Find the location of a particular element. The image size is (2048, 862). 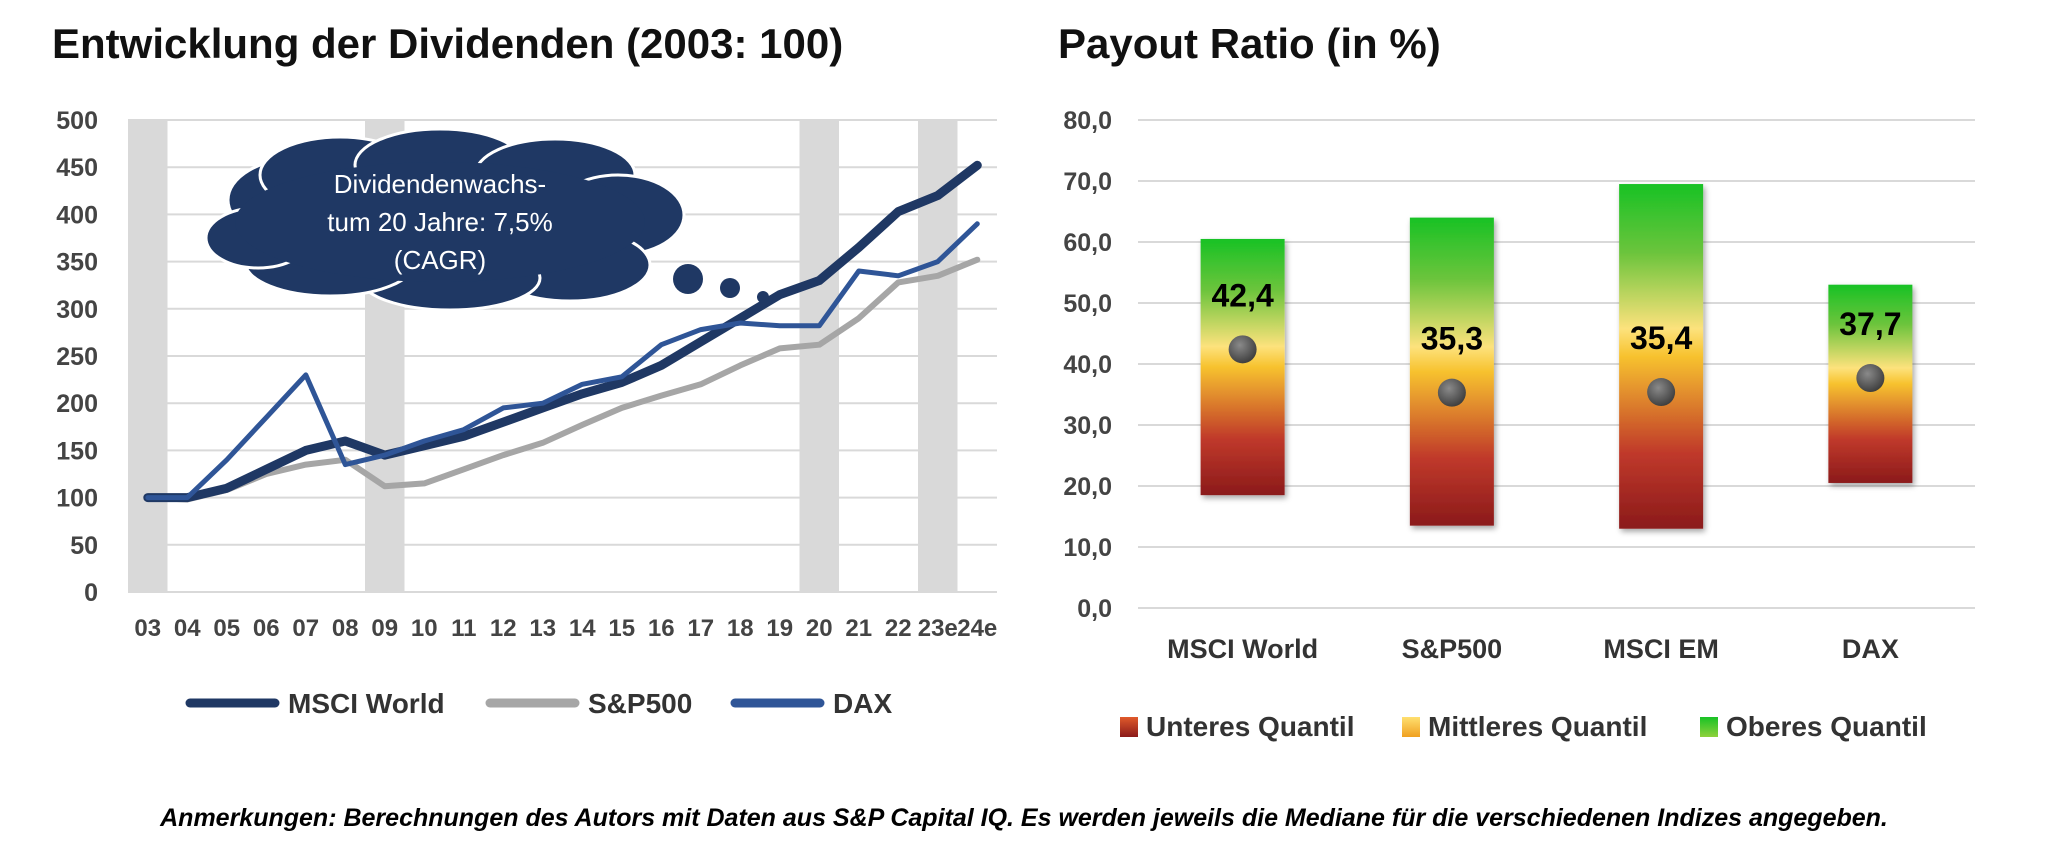

cloud-text-line-1: Dividendenwachs- is located at coordinates (440, 184).